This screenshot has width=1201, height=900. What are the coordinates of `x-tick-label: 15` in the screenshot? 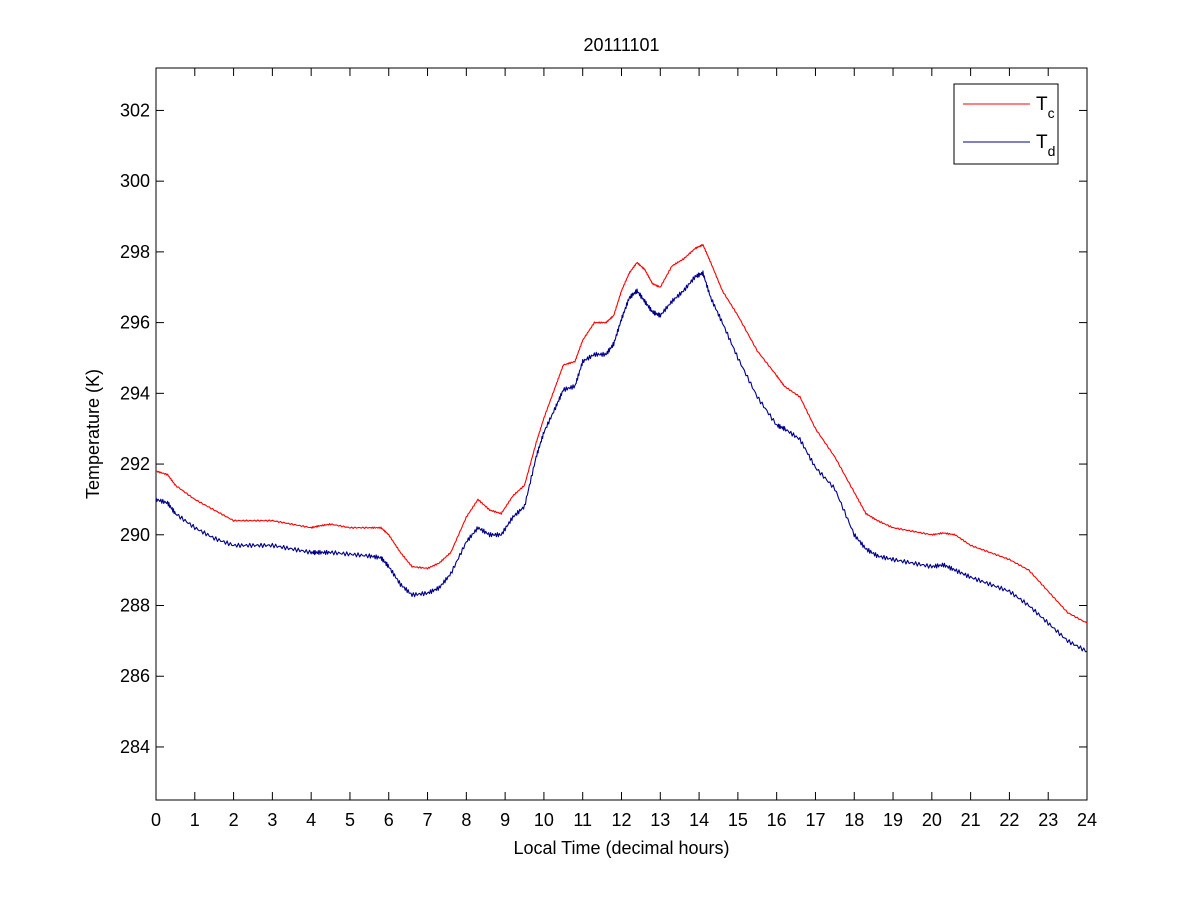 It's located at (738, 820).